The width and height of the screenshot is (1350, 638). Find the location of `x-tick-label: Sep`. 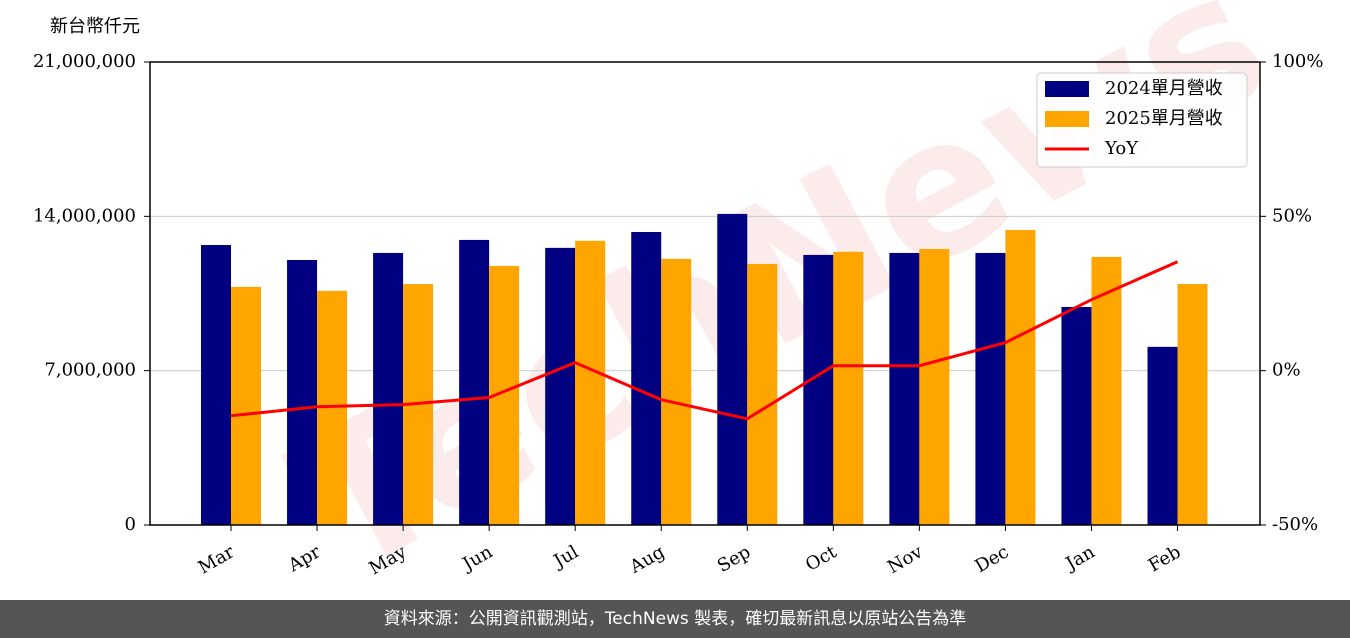

x-tick-label: Sep is located at coordinates (734, 558).